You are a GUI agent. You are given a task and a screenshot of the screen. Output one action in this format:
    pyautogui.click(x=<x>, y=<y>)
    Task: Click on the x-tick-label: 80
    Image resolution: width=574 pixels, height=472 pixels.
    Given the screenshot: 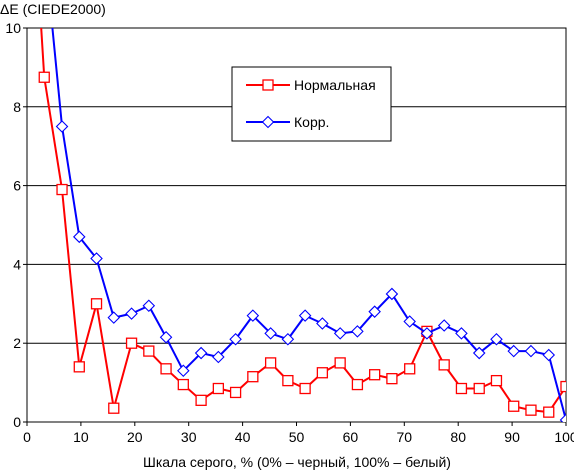 What is the action you would take?
    pyautogui.click(x=458, y=437)
    